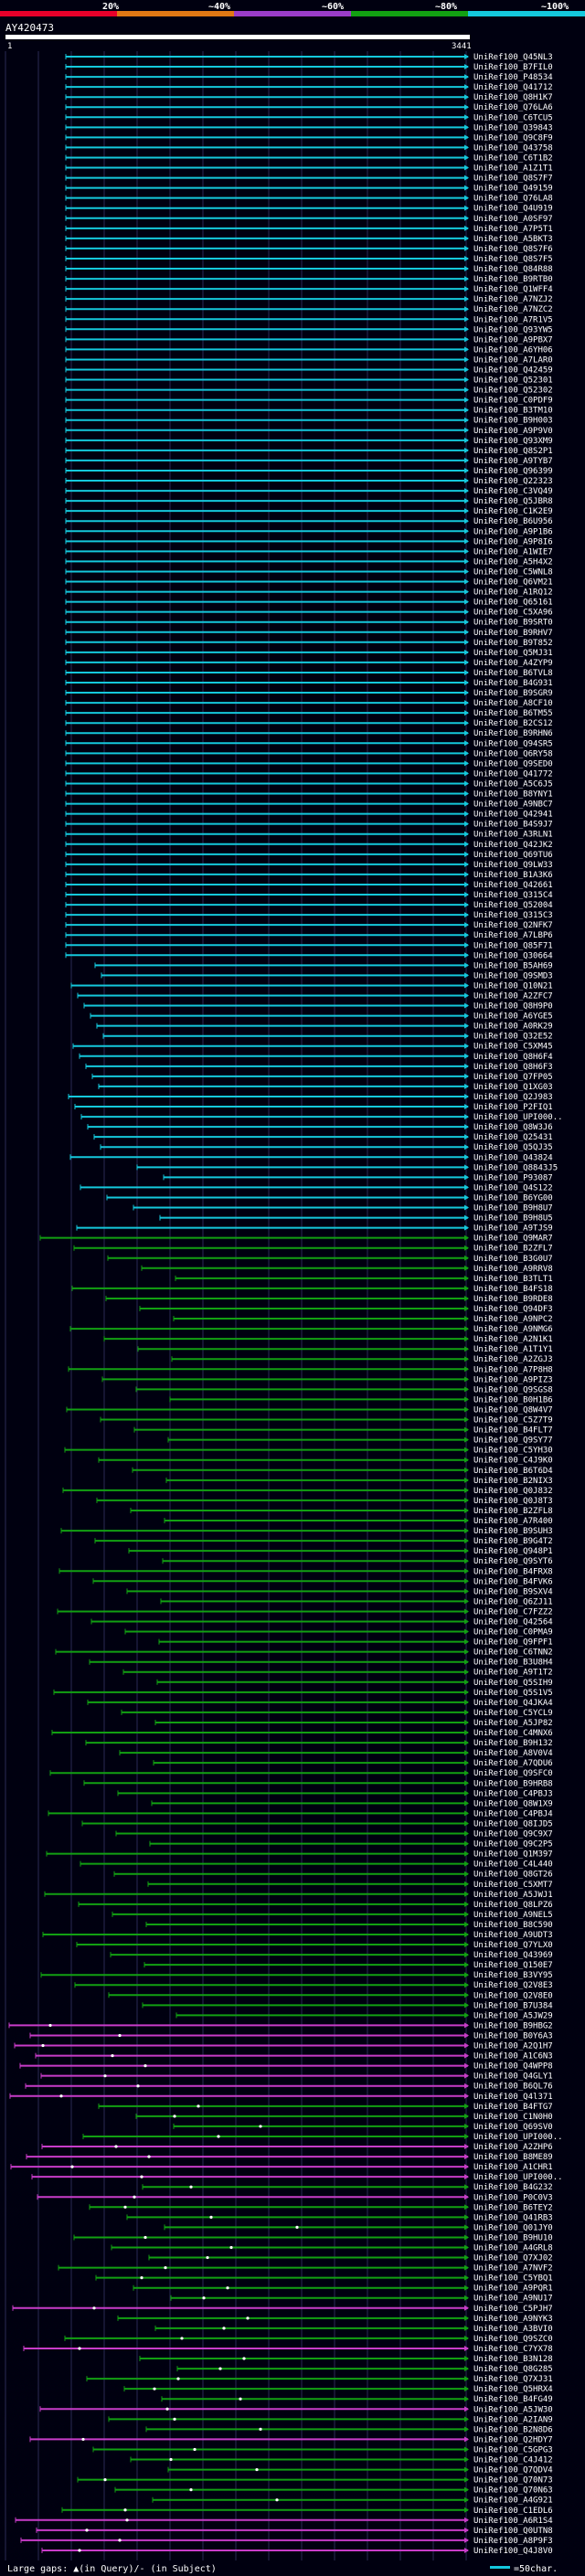  What do you see at coordinates (345, 1349) in the screenshot?
I see `hit-row: UniRef100_A1T1Y1` at bounding box center [345, 1349].